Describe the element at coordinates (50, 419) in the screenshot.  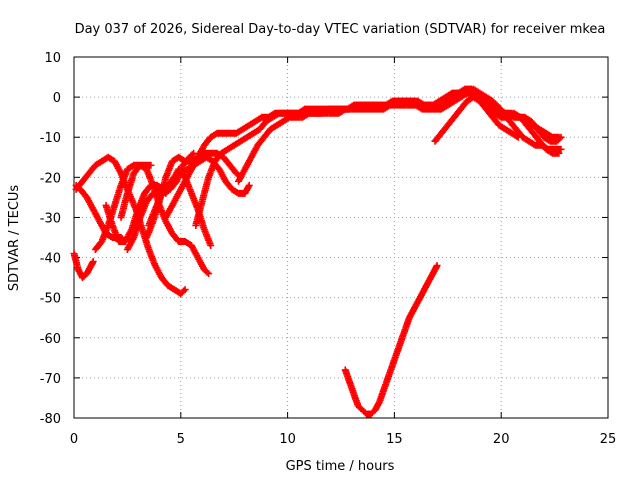
I see `y-tick-label: -80` at that location.